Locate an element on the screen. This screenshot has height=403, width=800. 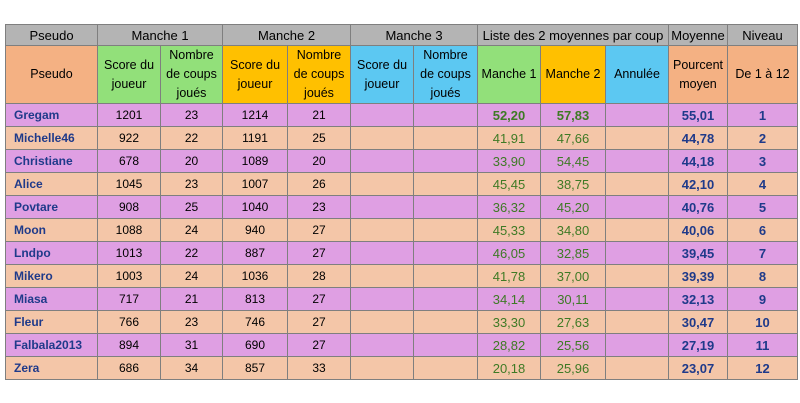
cell: 1007 is located at coordinates (255, 184).